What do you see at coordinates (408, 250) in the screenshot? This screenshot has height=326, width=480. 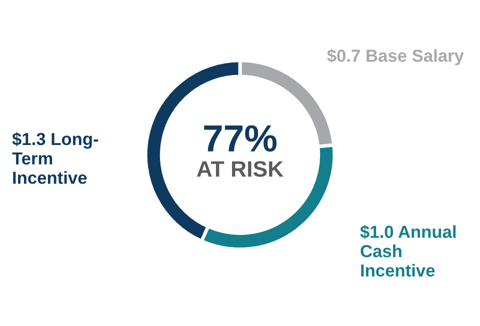 I see `slice-label: $1.0 Annual Cash Incentive` at bounding box center [408, 250].